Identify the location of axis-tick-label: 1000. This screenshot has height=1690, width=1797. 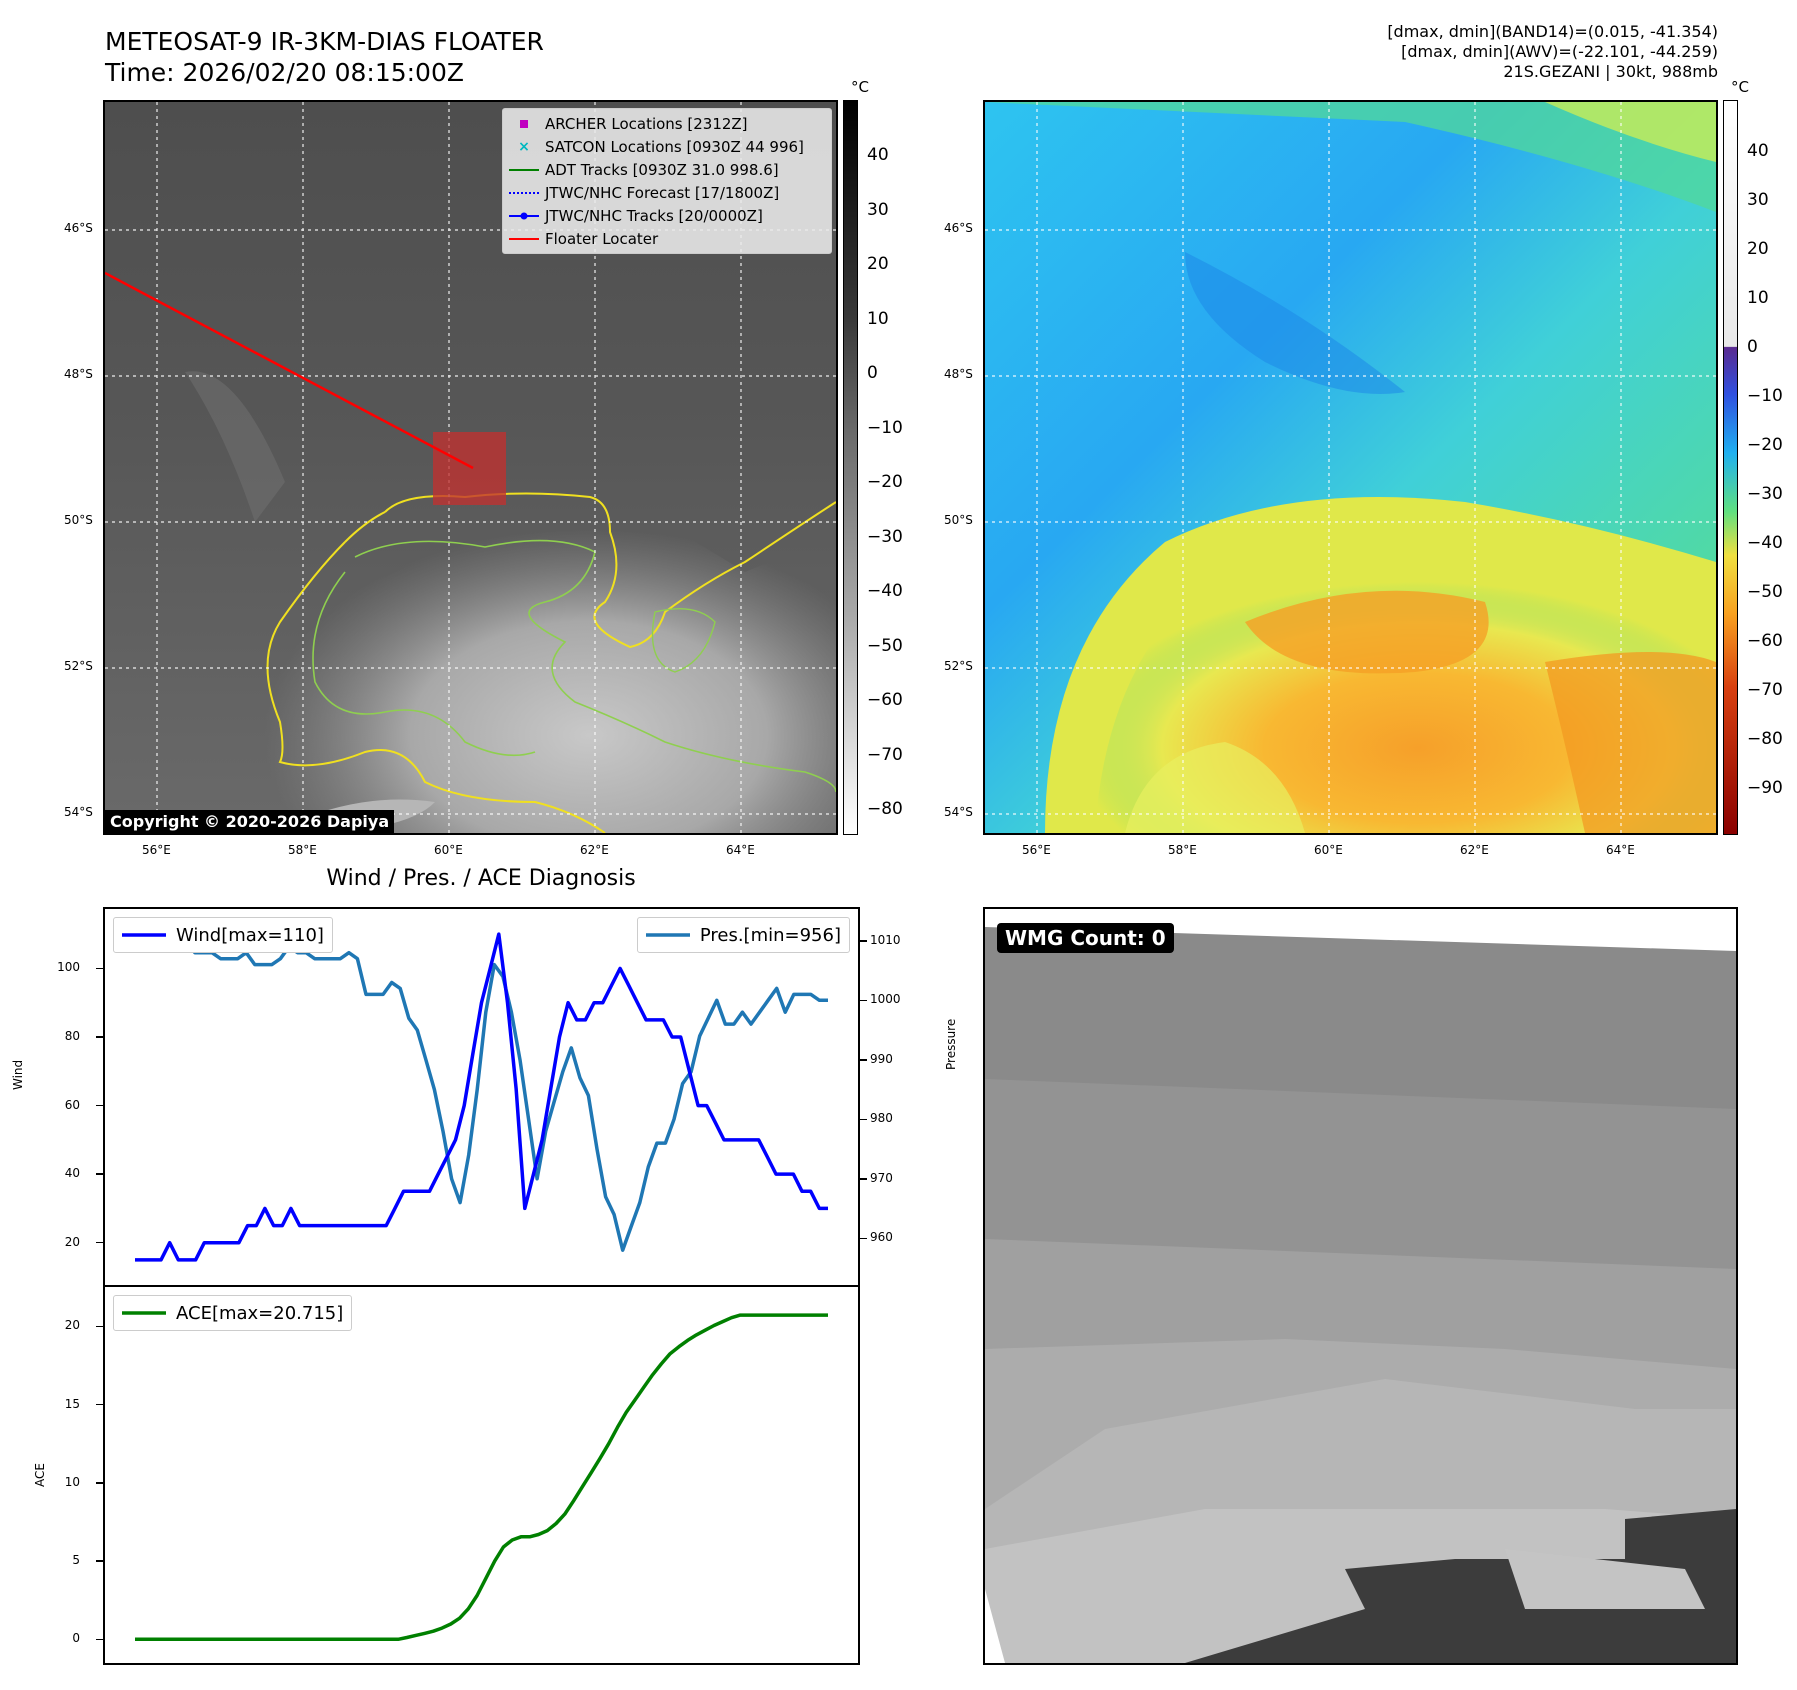
(885, 999).